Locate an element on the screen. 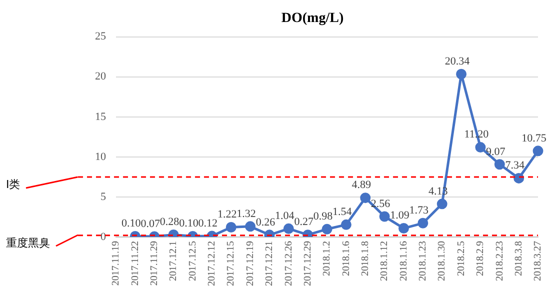 This screenshot has width=554, height=292. x-tick-label: 2017.11.29 is located at coordinates (154, 263).